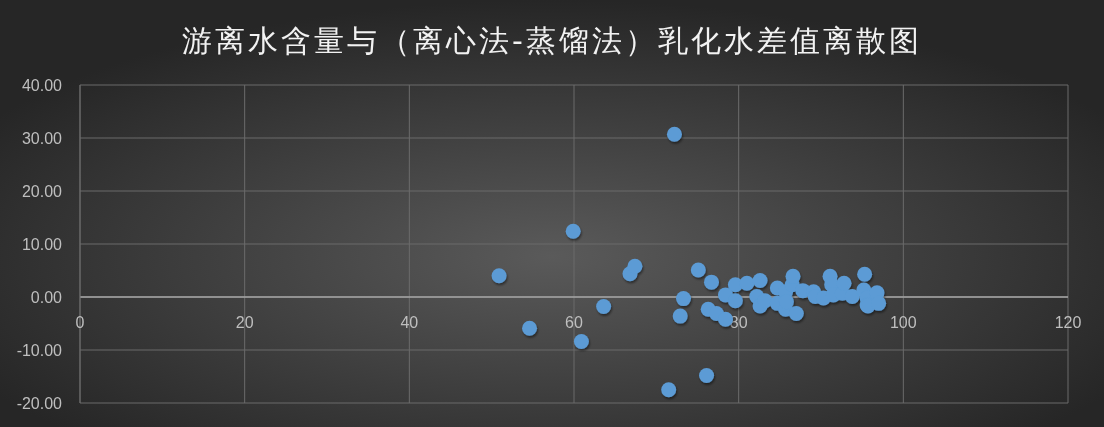 The image size is (1104, 427). What do you see at coordinates (42, 85) in the screenshot?
I see `y-tick-label: 40.00` at bounding box center [42, 85].